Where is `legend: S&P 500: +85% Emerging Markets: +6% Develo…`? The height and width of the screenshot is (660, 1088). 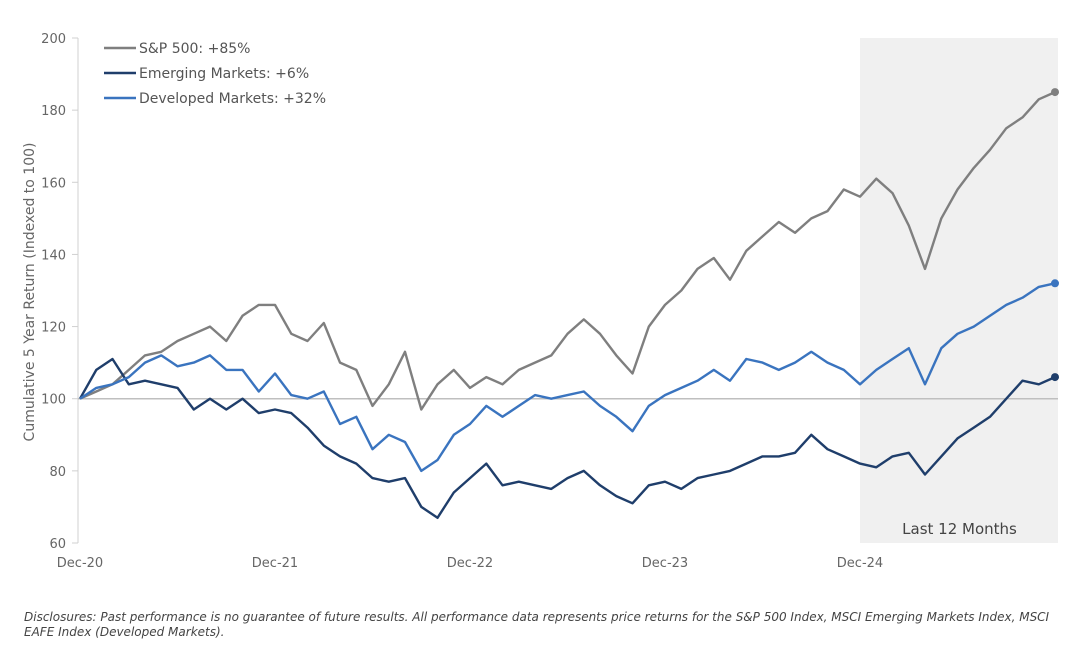 legend: S&P 500: +85% Emerging Markets: +6% Develo… is located at coordinates (215, 74).